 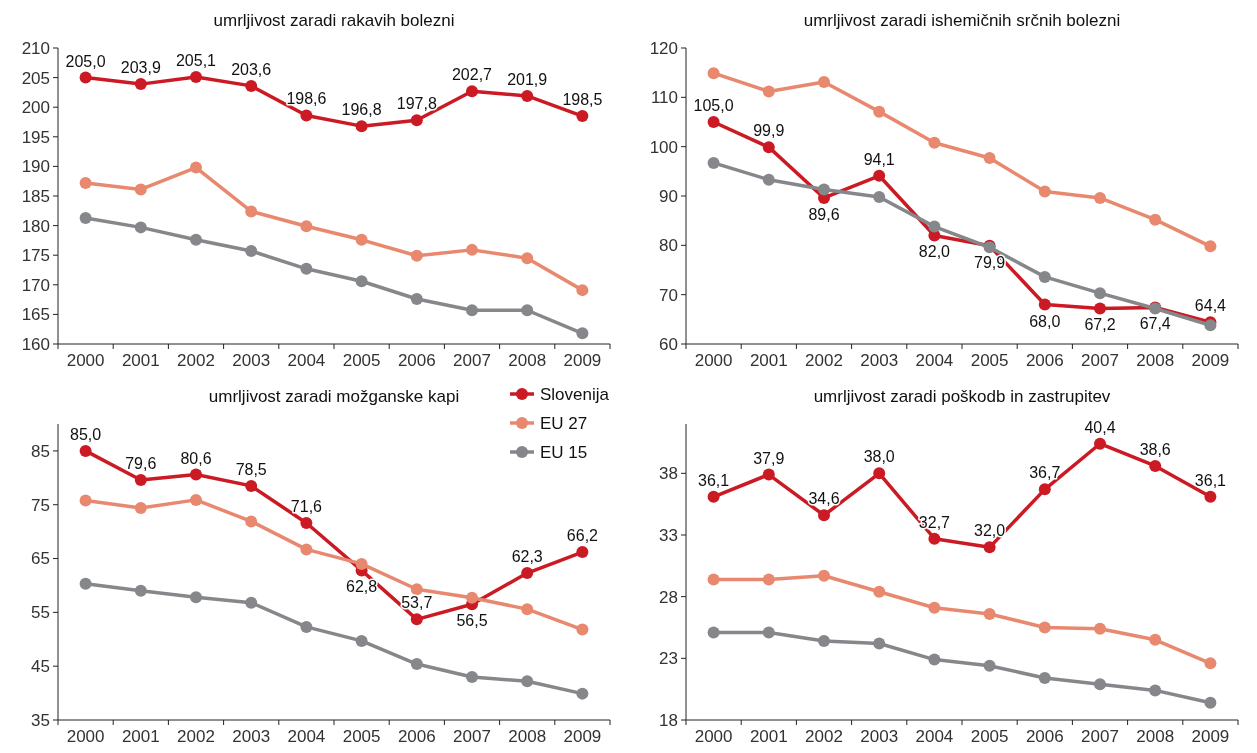 I want to click on data-label: 80,6, so click(x=196, y=458).